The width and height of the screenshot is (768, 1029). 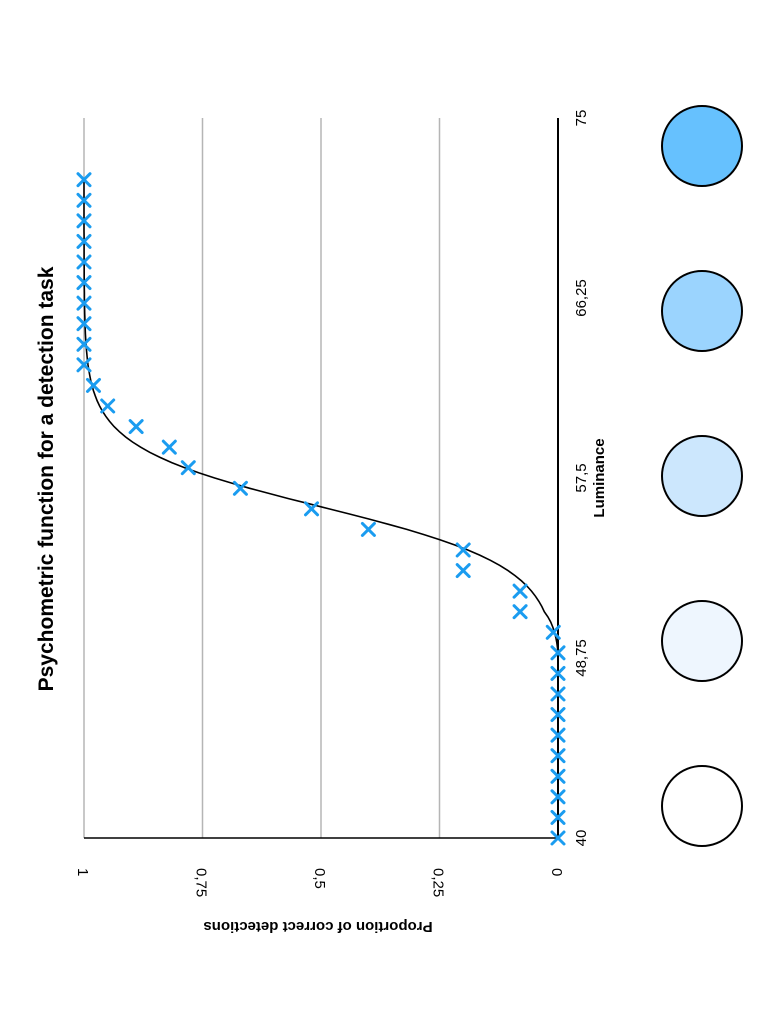 I want to click on y-axis-label: Proportion of correct detections, so click(x=317, y=926).